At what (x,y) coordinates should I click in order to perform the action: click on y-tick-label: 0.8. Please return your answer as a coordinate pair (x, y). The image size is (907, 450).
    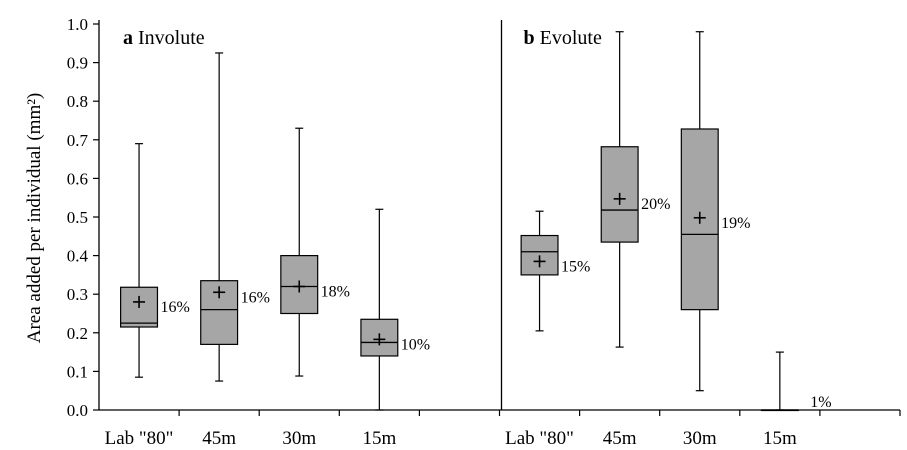
    Looking at the image, I should click on (77, 101).